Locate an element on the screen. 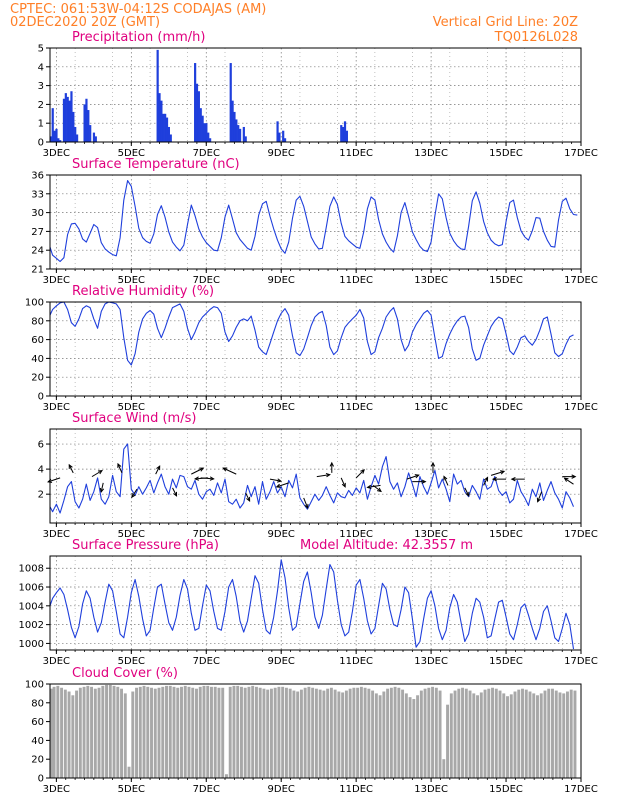 This screenshot has width=618, height=800. y-tick-label: 1008 is located at coordinates (31, 569).